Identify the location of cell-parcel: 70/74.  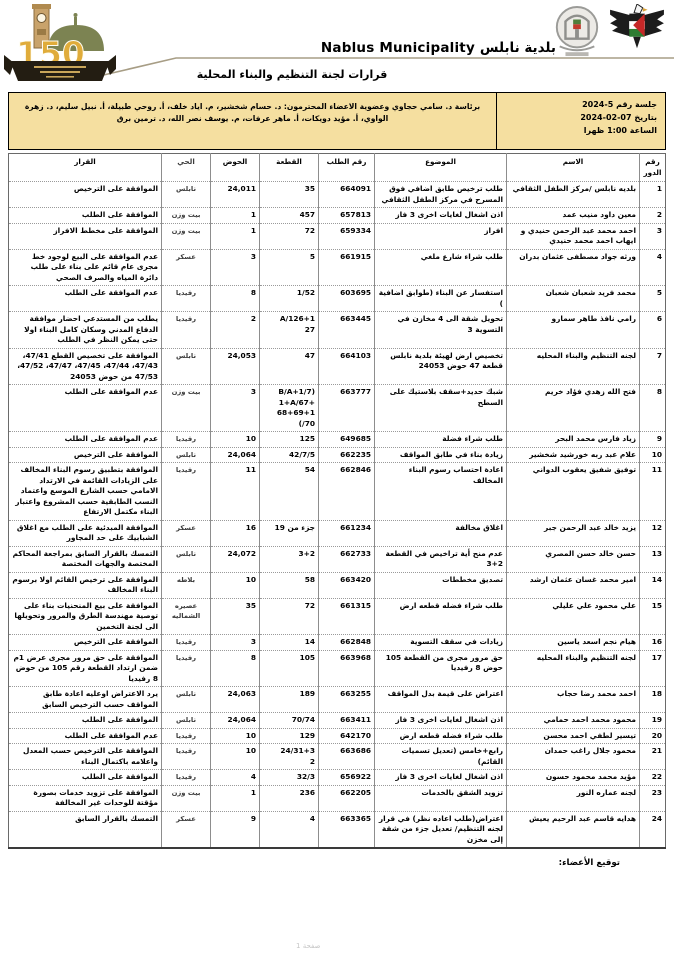
(289, 720).